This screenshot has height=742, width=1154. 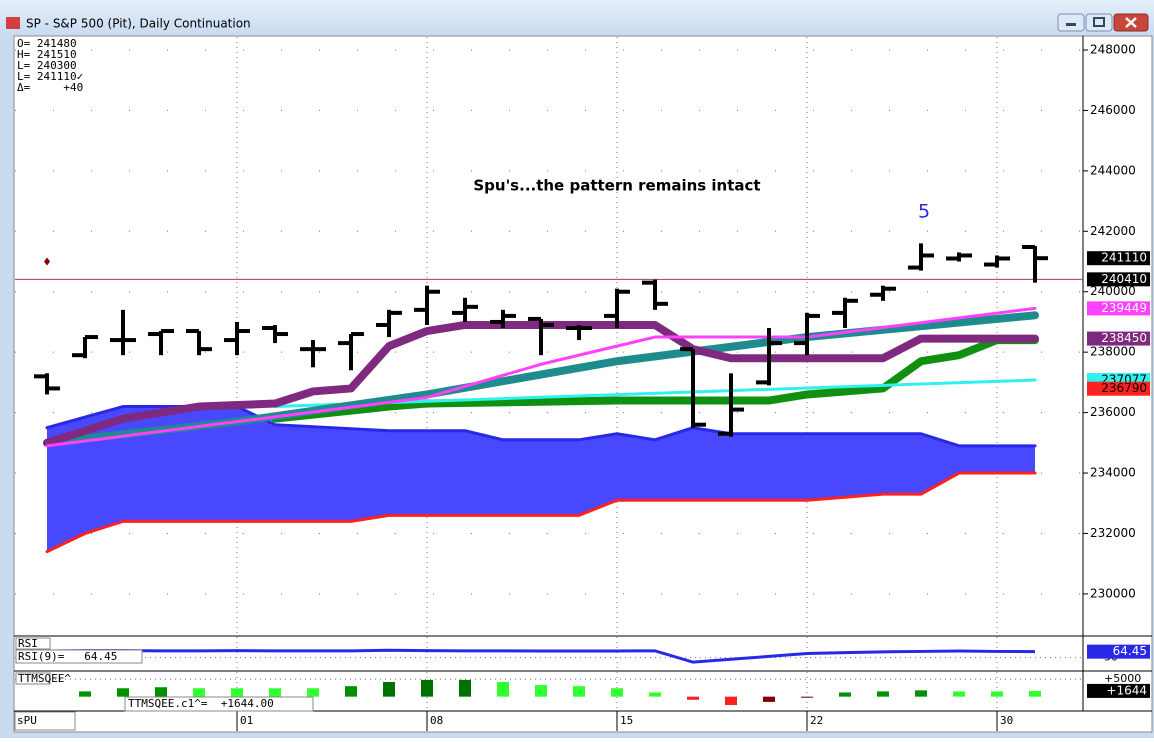 I want to click on y-tick-label: +5000, so click(x=1122, y=678).